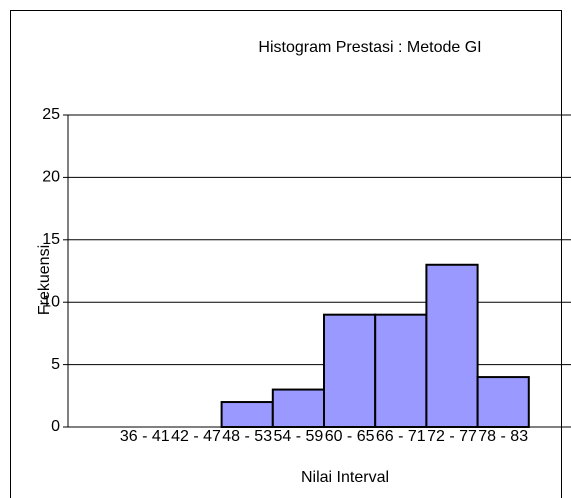 This screenshot has width=571, height=498. I want to click on y-tick-label: 10, so click(51, 301).